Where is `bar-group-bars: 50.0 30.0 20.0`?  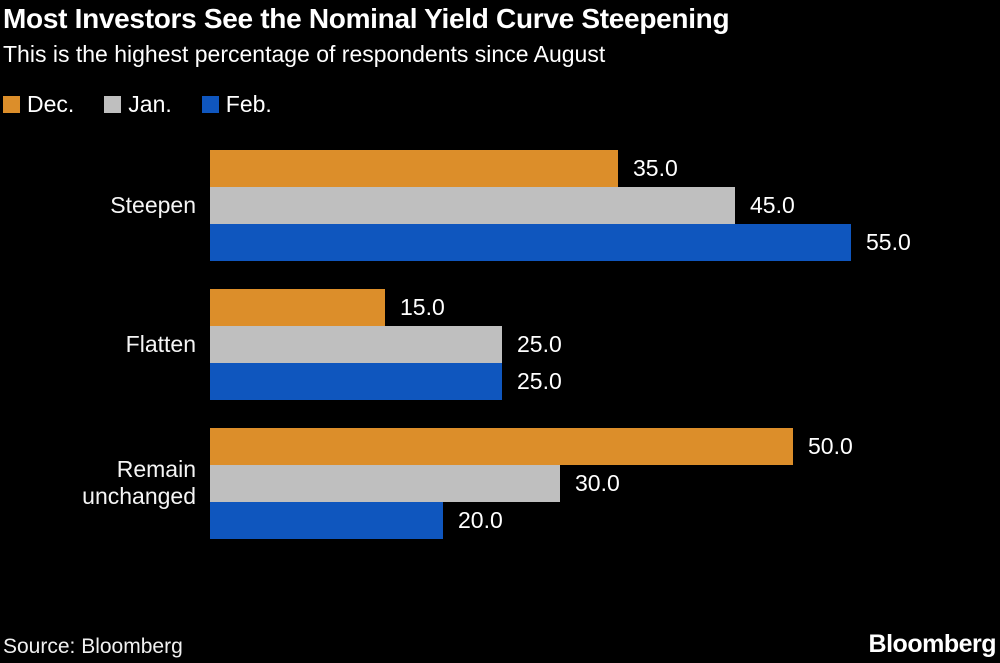 bar-group-bars: 50.0 30.0 20.0 is located at coordinates (605, 483).